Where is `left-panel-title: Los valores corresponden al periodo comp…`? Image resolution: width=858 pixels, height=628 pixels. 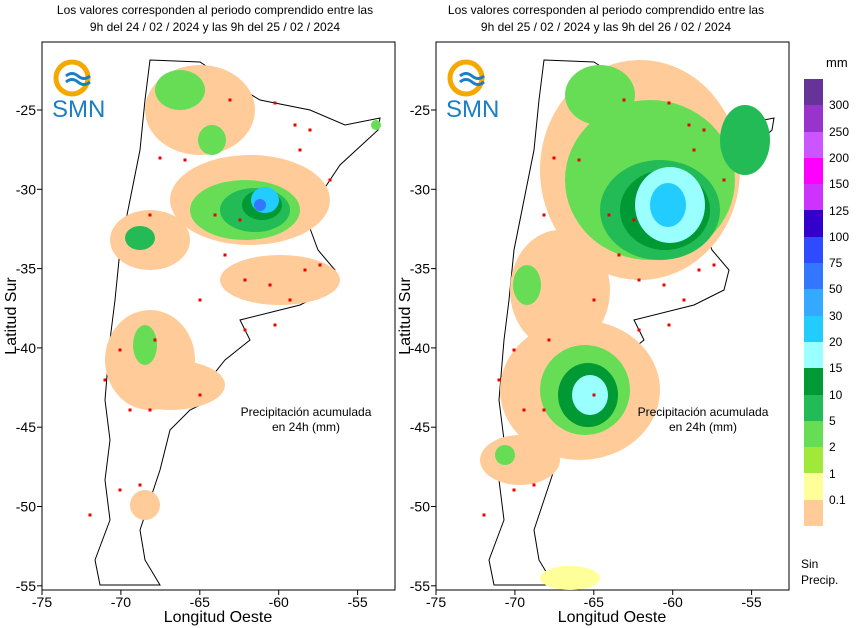
left-panel-title: Los valores corresponden al periodo comp… is located at coordinates (215, 19).